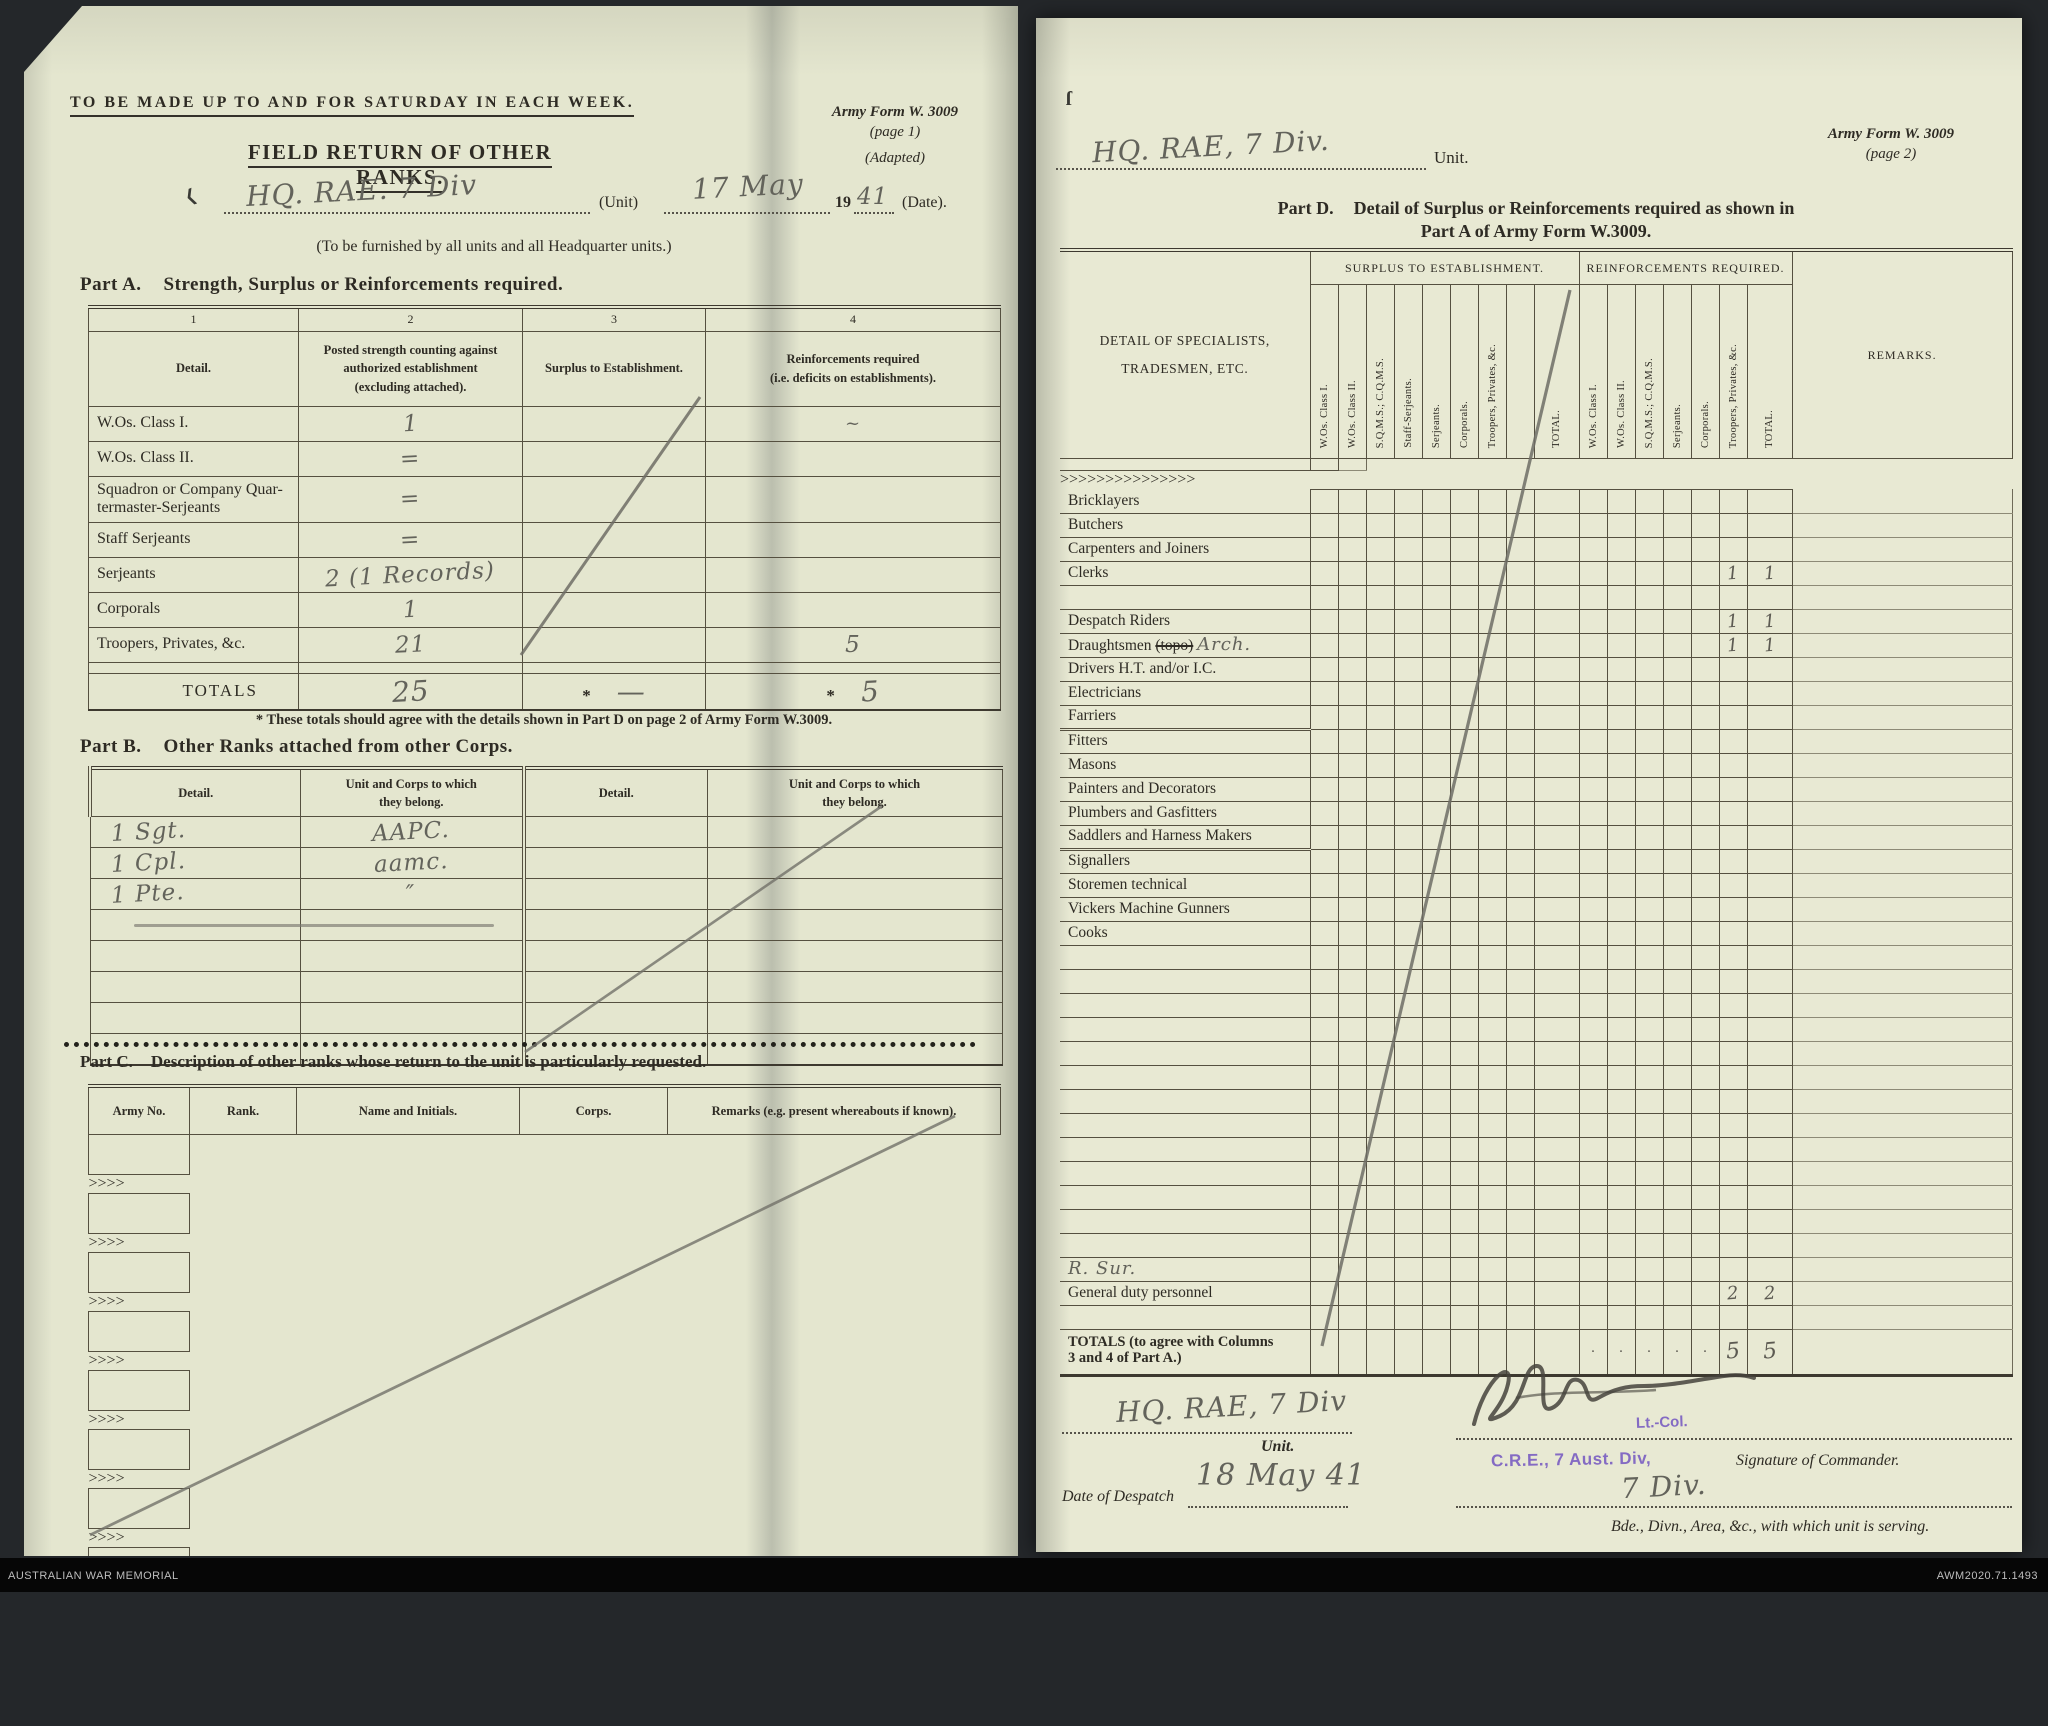 Image resolution: width=2048 pixels, height=1726 pixels. What do you see at coordinates (1987, 1576) in the screenshot?
I see `archive-id: AWM2020.71.1493` at bounding box center [1987, 1576].